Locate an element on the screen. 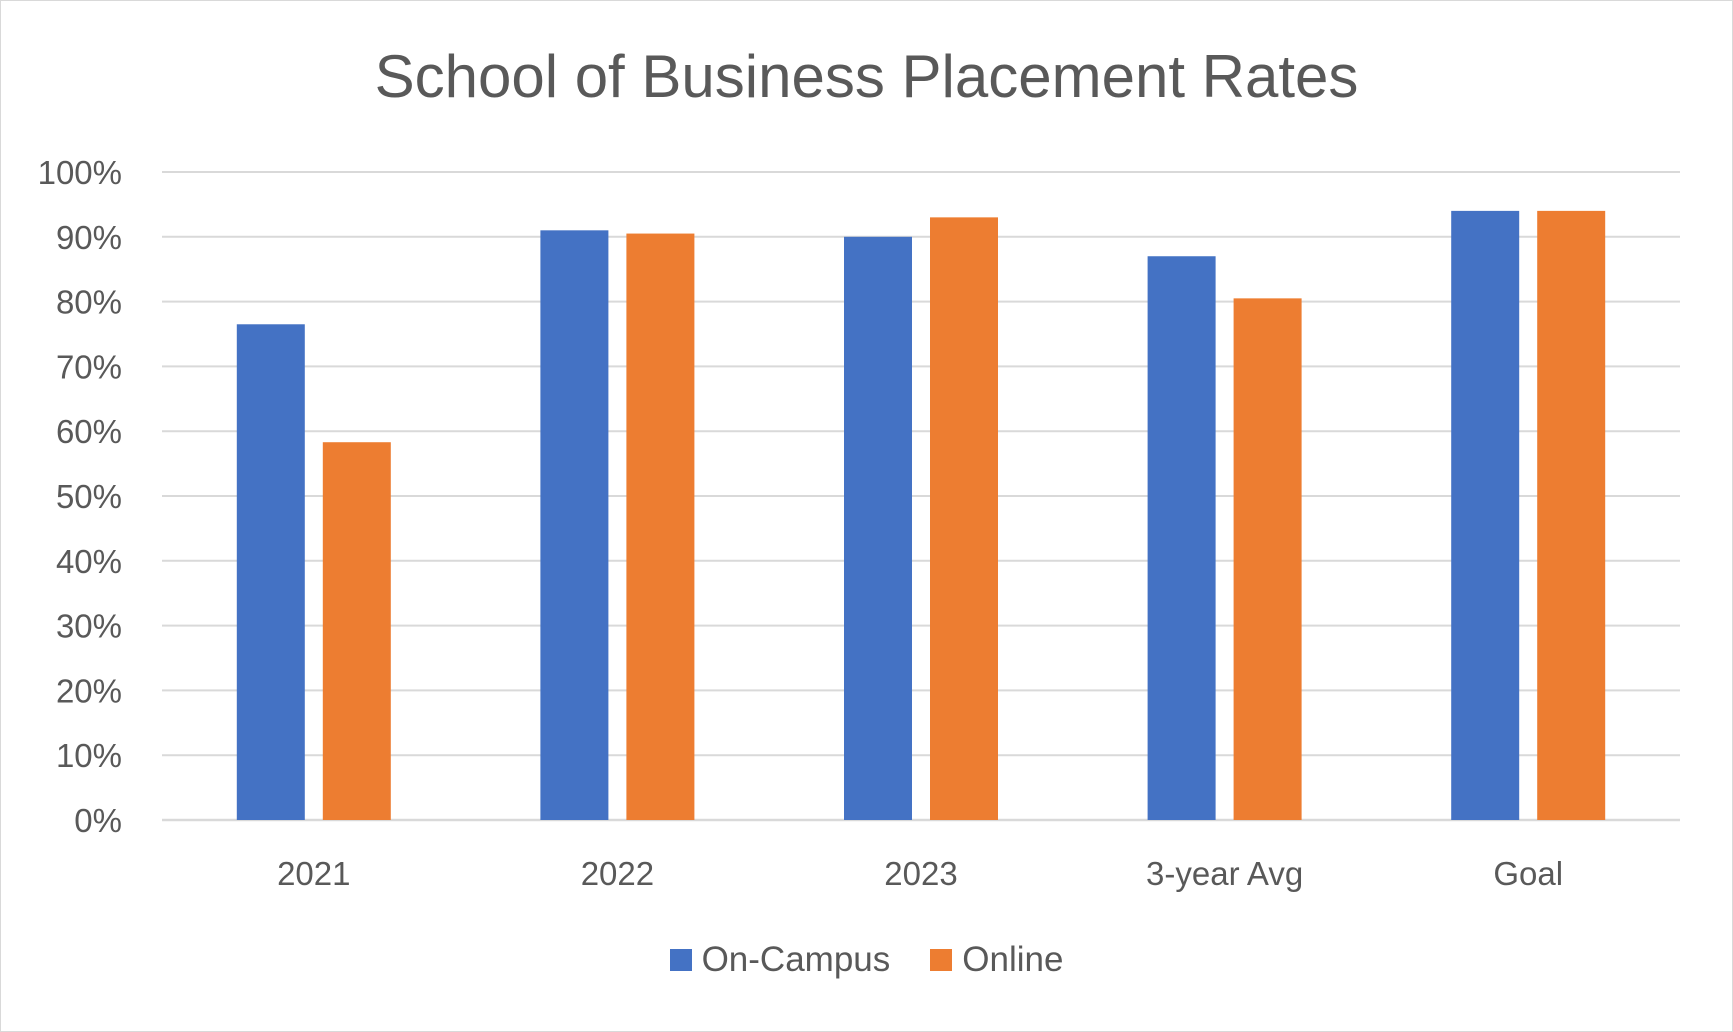  bar-on-campus-2022 is located at coordinates (574, 525).